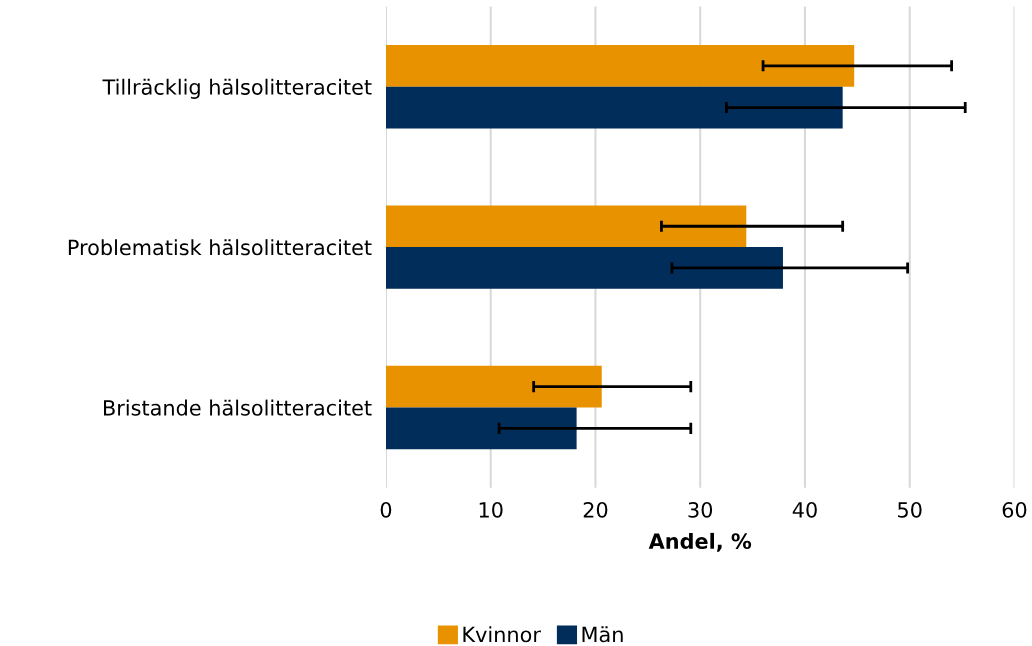  I want to click on x-tick-label: 30, so click(700, 509).